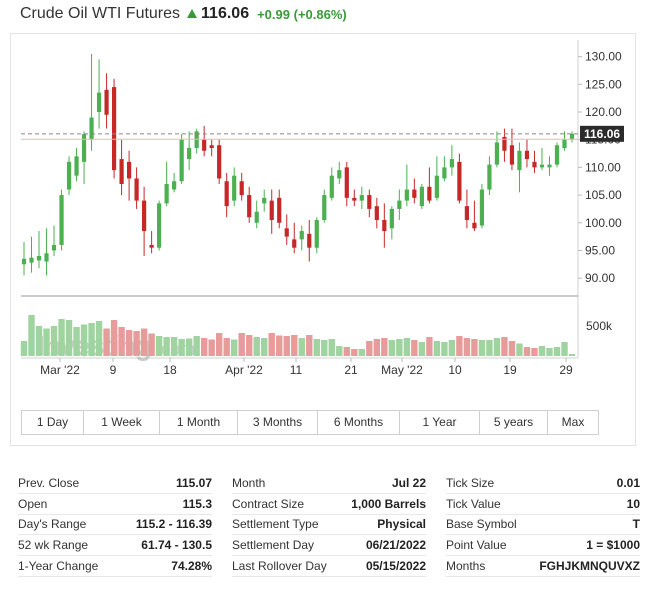 The image size is (650, 593). I want to click on range-button-5-years: 5 years, so click(514, 422).